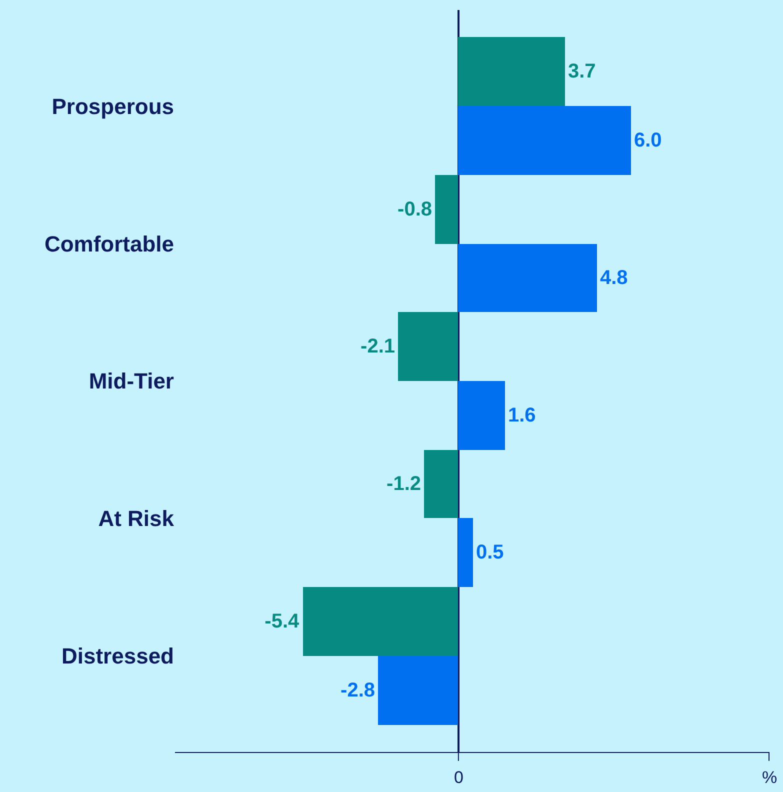 The height and width of the screenshot is (792, 783). What do you see at coordinates (113, 106) in the screenshot?
I see `y-tick-label: Prosperous` at bounding box center [113, 106].